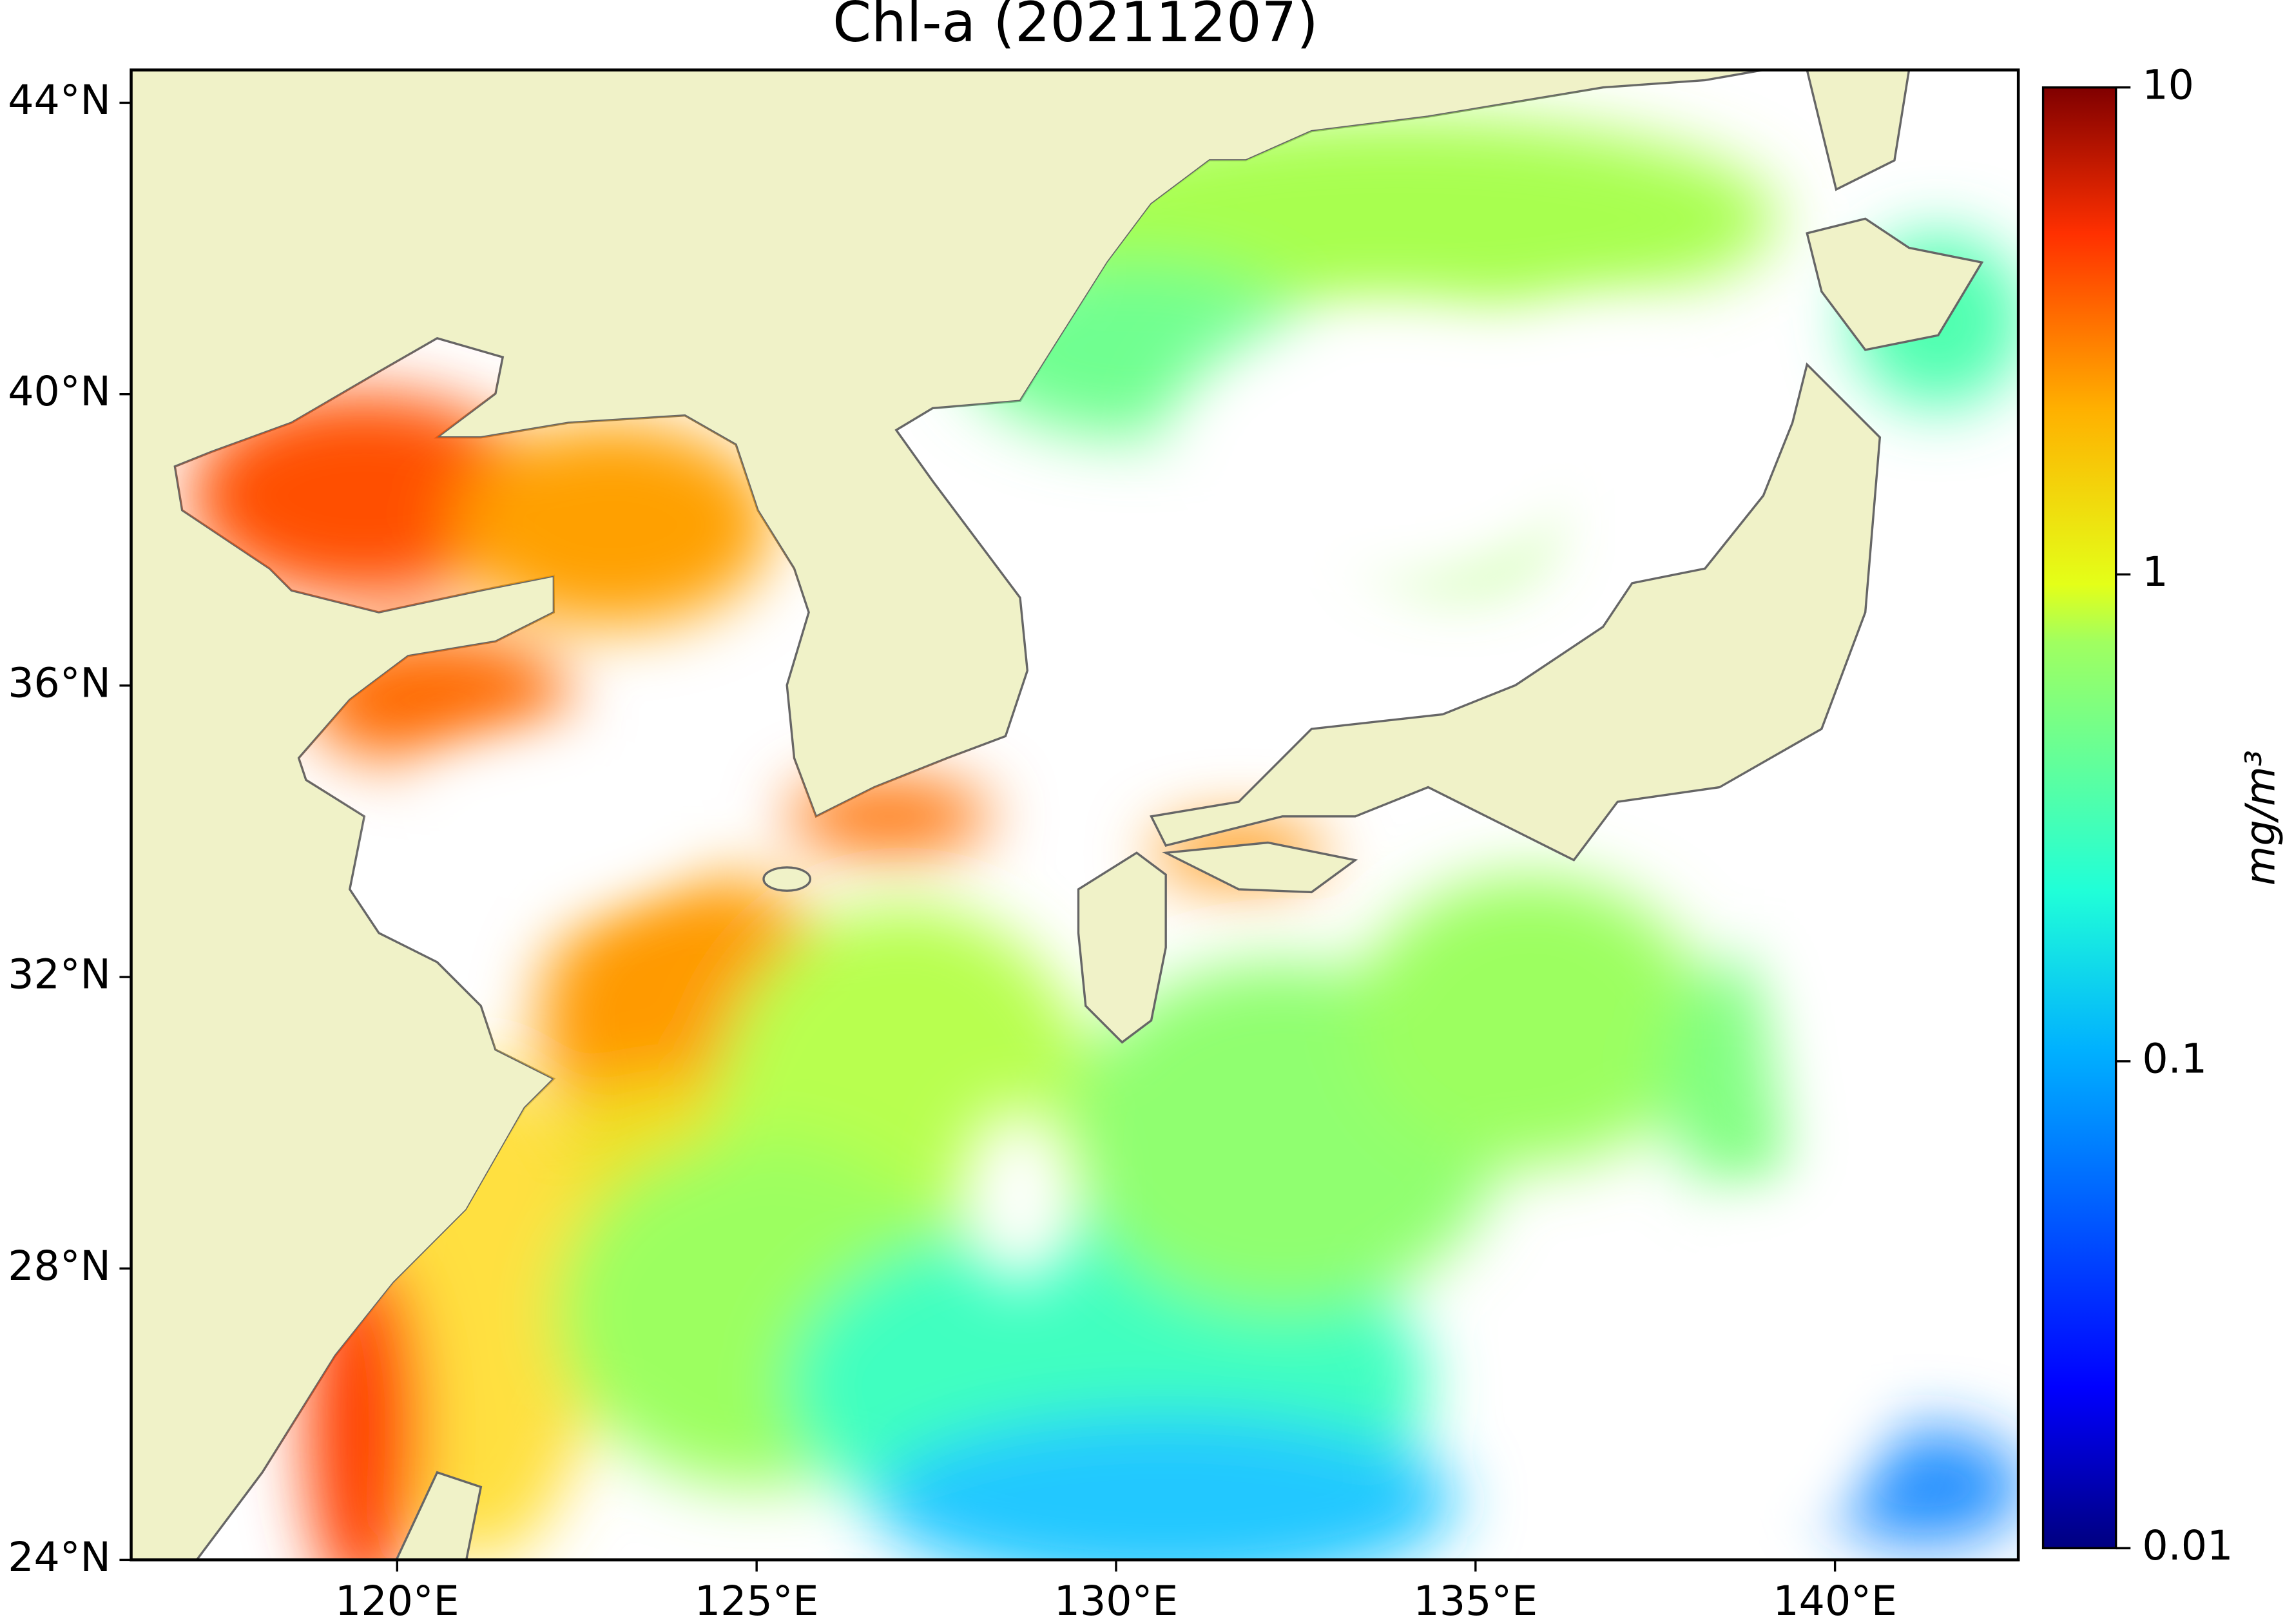 The image size is (2285, 1624). I want to click on y-tick-label: 36°N, so click(59, 682).